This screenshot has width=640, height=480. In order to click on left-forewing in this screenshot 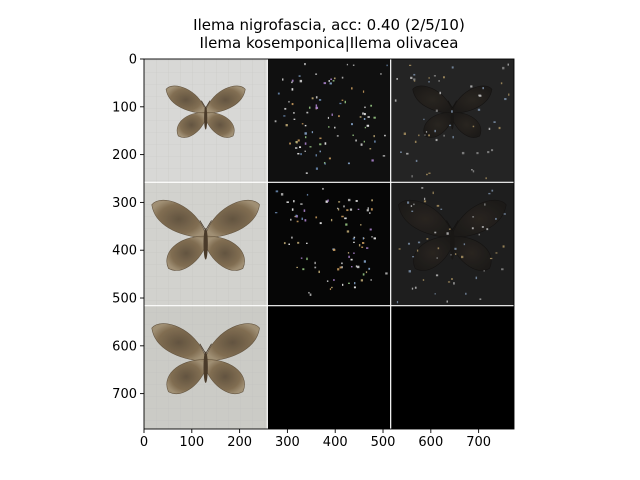, I will do `click(178, 219)`.